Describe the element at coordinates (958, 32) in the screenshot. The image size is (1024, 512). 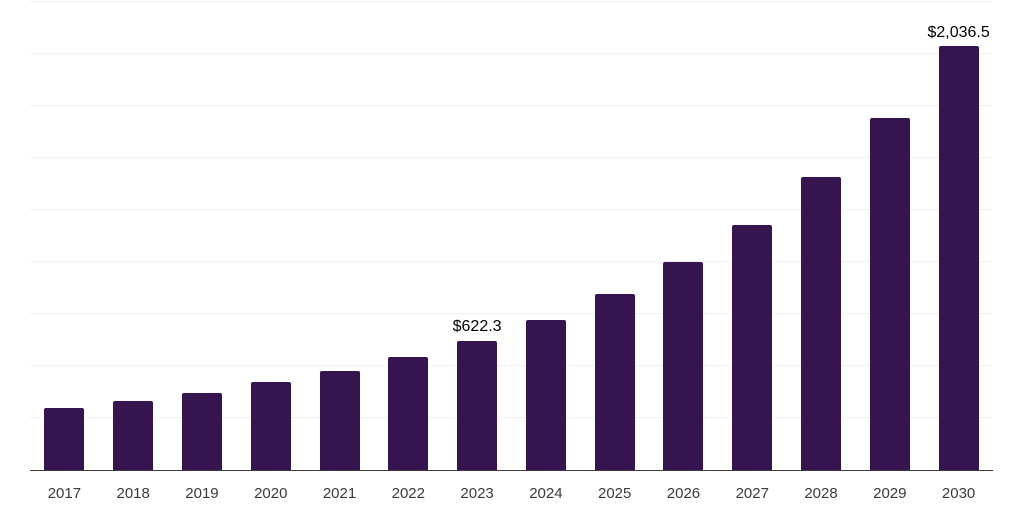
I see `value-label-2030: $2,036.5` at that location.